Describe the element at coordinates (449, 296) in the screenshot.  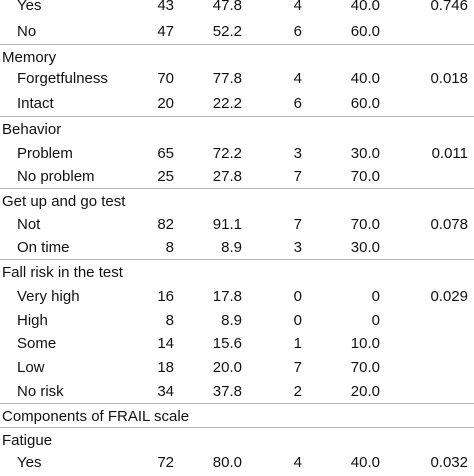
I see `cell-p-value: 0.029` at that location.